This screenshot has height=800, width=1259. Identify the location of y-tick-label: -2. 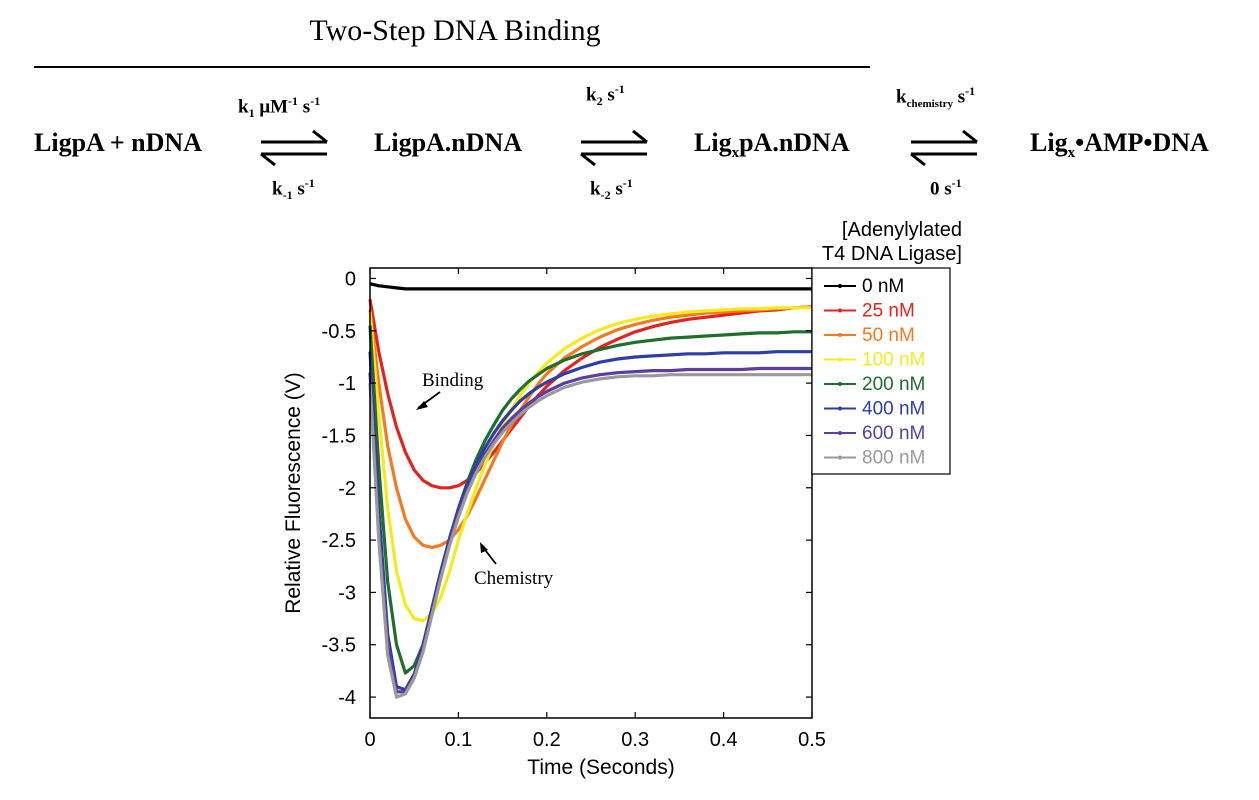
(347, 489).